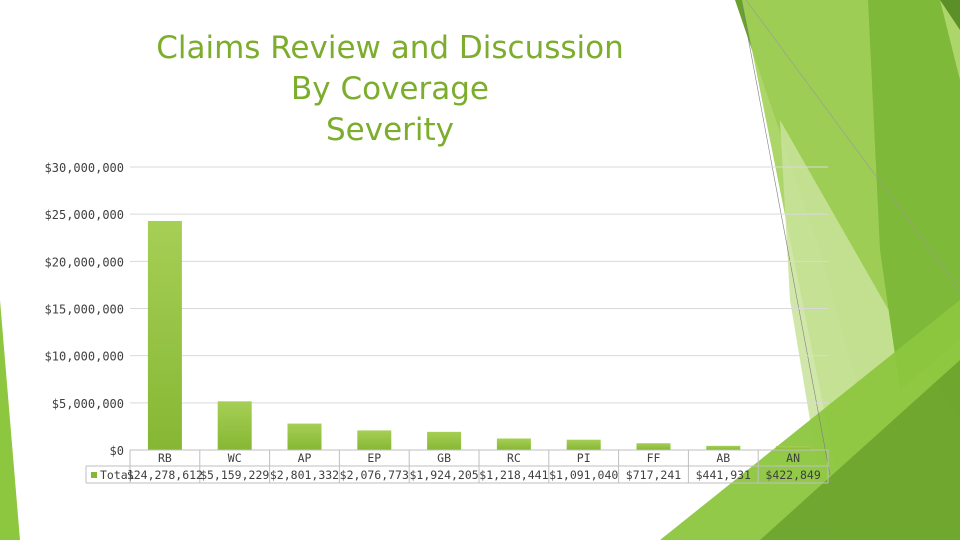 Image resolution: width=960 pixels, height=540 pixels. I want to click on bar-ep, so click(374, 440).